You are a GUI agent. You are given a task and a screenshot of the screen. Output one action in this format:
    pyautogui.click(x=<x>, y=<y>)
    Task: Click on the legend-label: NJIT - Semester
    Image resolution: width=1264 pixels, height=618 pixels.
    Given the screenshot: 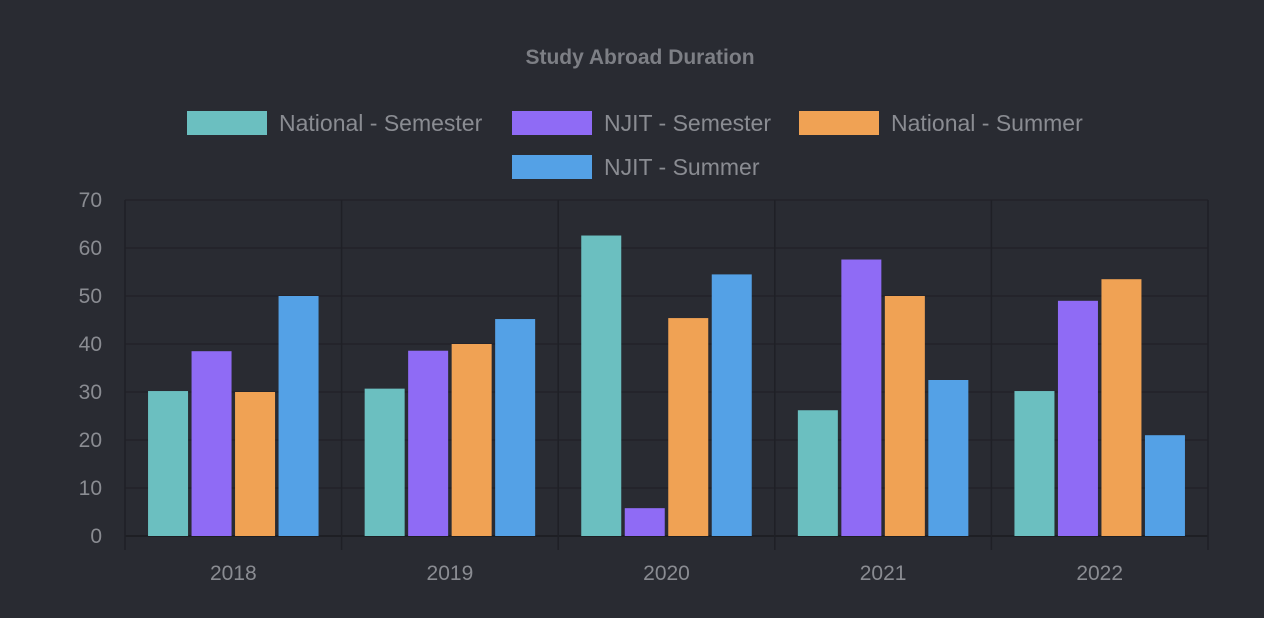 What is the action you would take?
    pyautogui.click(x=687, y=123)
    